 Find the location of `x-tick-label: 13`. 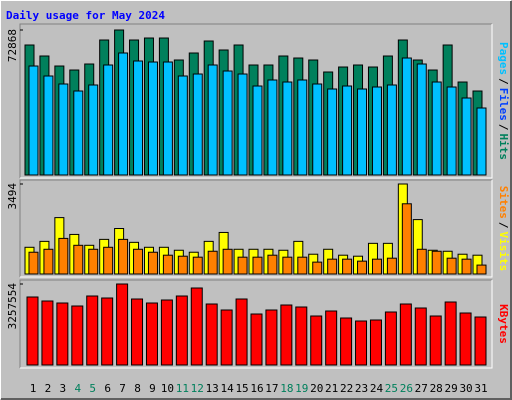

x-tick-label: 13 is located at coordinates (212, 388).